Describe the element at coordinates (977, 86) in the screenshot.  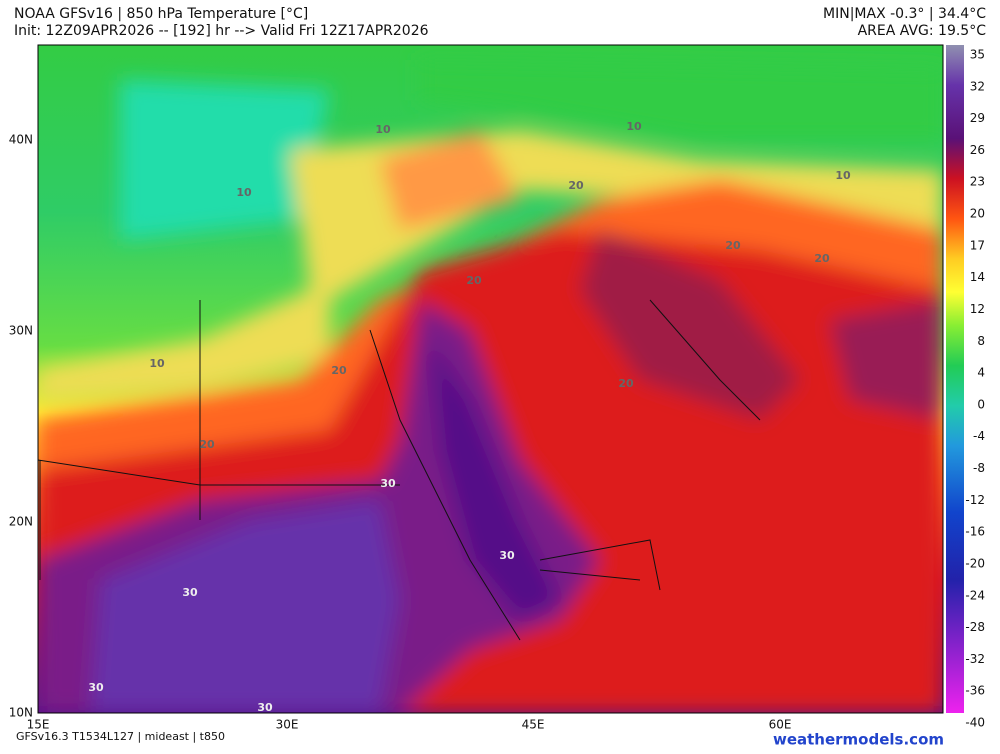
I see `colorbar-label: 32` at that location.